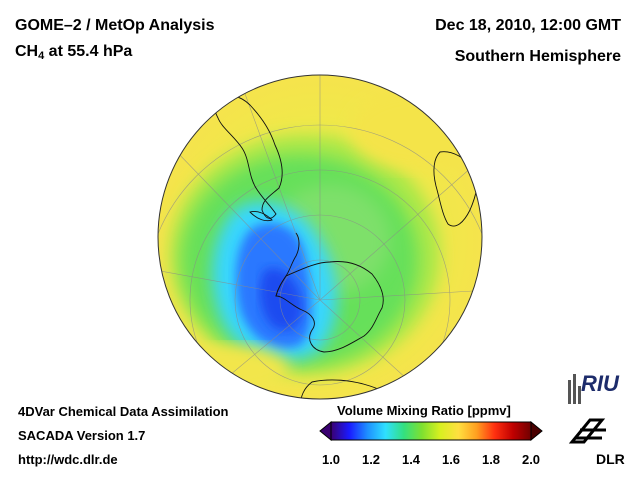 Image resolution: width=640 pixels, height=480 pixels. Describe the element at coordinates (610, 459) in the screenshot. I see `dlr-logo-text: DLR` at that location.